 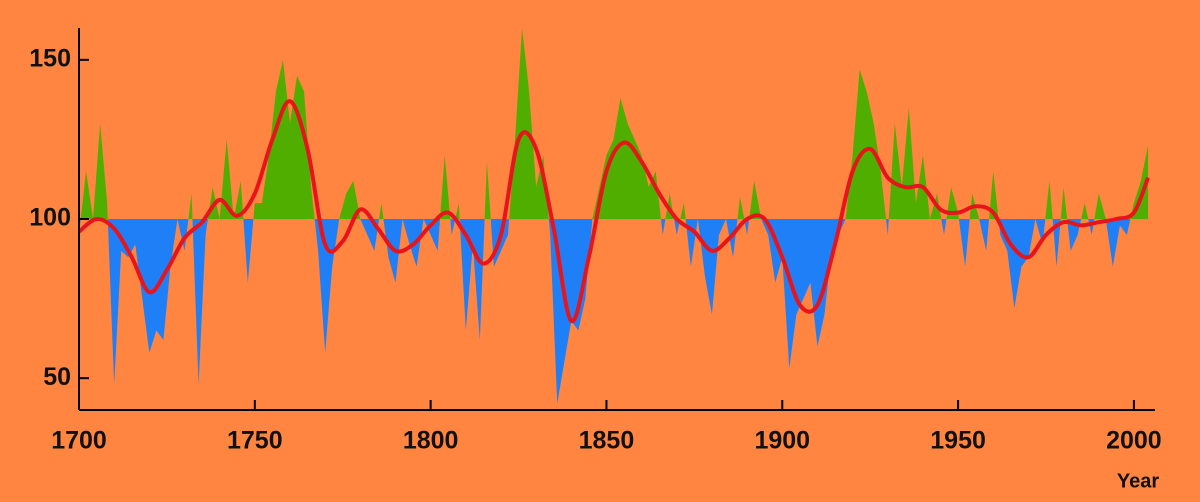 What do you see at coordinates (782, 441) in the screenshot?
I see `x-tick-label: 1900` at bounding box center [782, 441].